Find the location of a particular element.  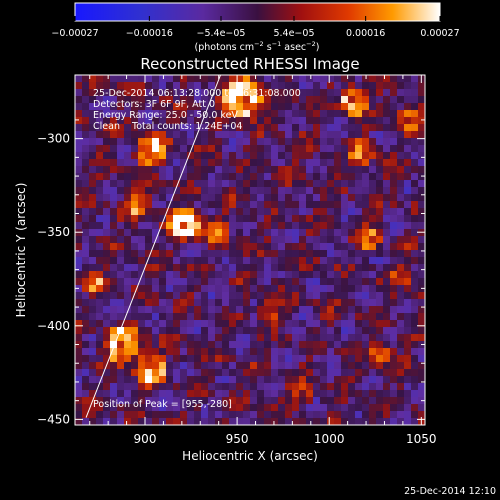

y-tick-label: −300 is located at coordinates (53, 139).